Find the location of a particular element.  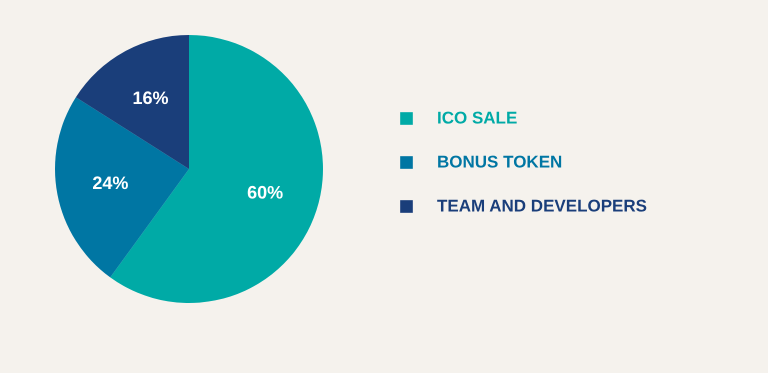

legend-label: TEAM AND DEVELOPERS is located at coordinates (542, 206).